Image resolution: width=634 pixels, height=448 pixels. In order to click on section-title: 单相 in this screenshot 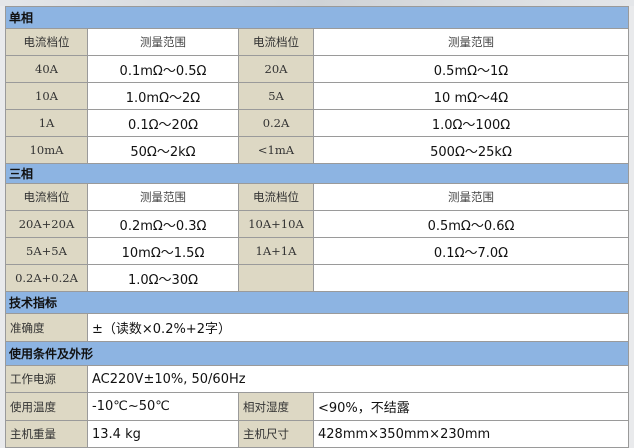, I will do `click(317, 17)`.